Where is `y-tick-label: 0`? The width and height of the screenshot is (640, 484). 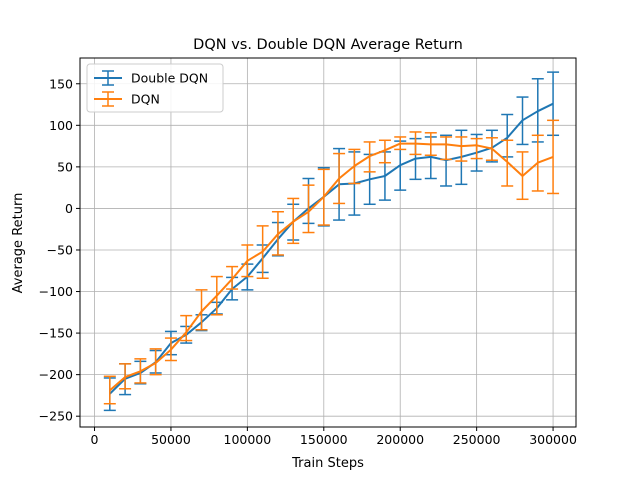 y-tick-label: 0 is located at coordinates (69, 208).